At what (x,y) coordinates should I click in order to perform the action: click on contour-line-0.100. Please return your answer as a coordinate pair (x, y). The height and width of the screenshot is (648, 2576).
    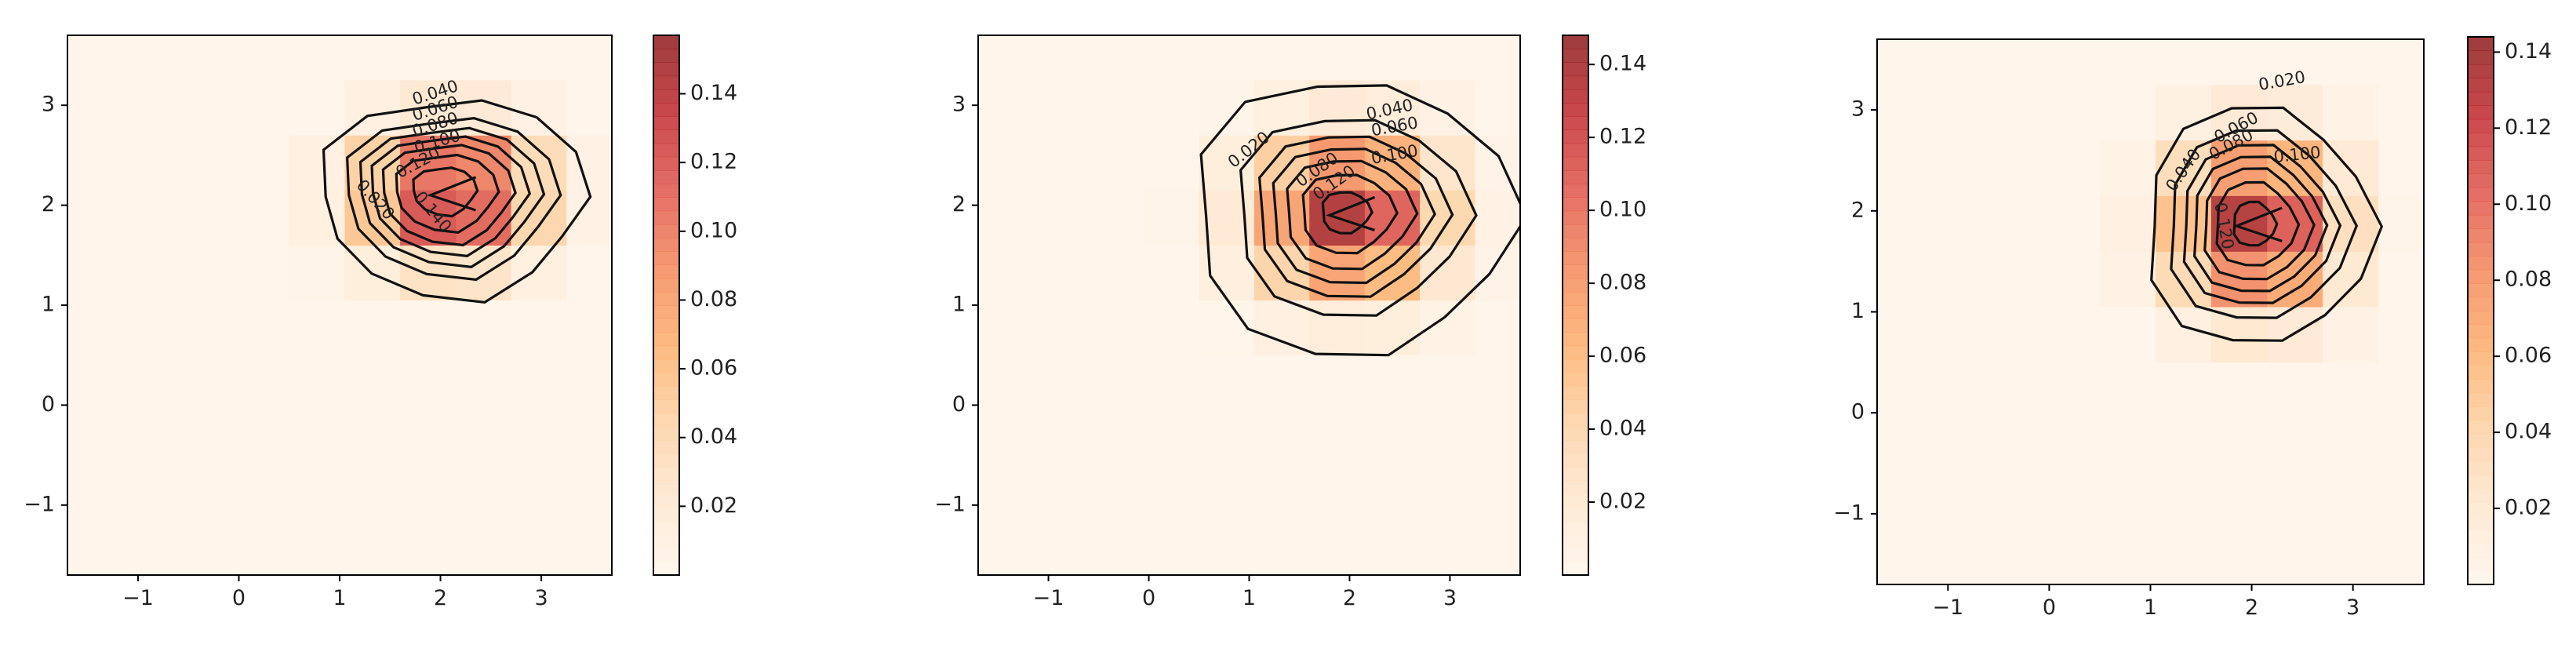
    Looking at the image, I should click on (2259, 224).